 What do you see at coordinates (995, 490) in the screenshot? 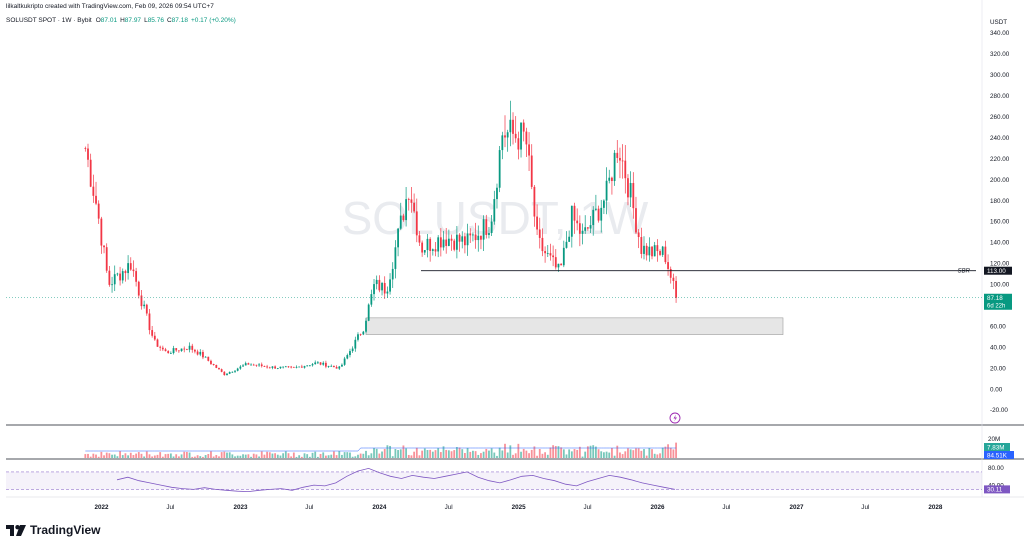
I see `rsi-value: 30.11` at bounding box center [995, 490].